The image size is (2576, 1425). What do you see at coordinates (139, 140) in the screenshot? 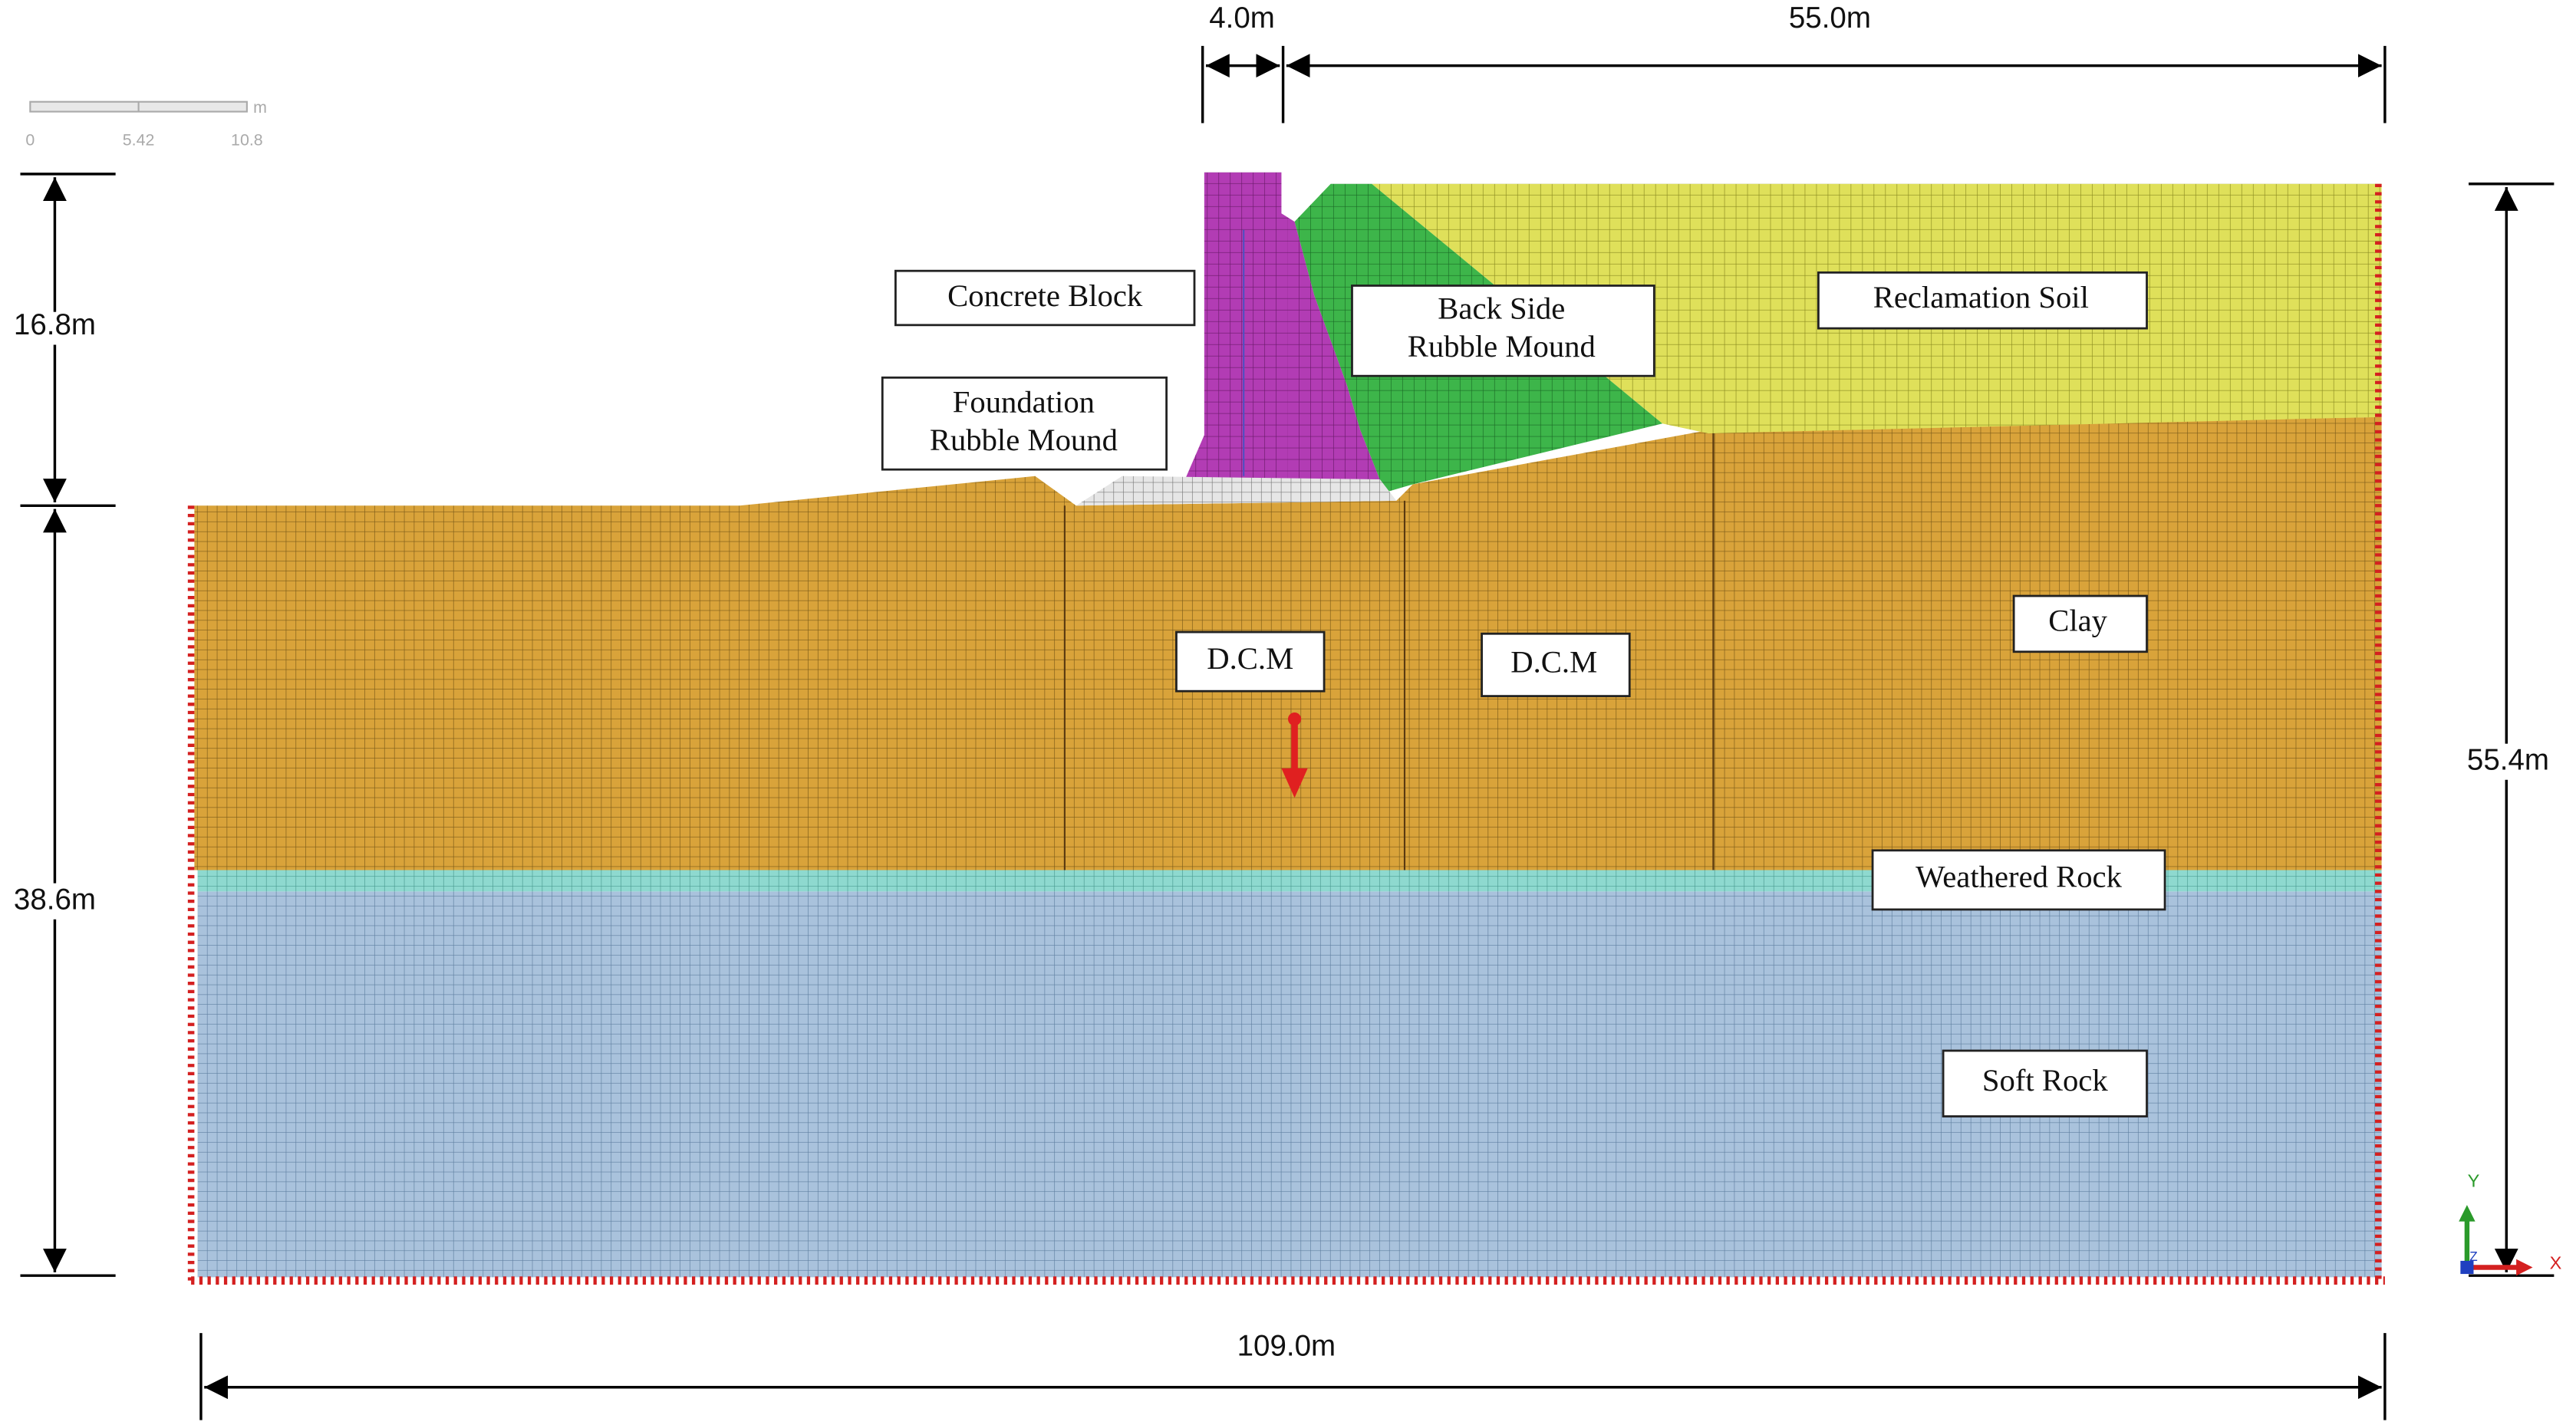
I see `scale-tick: 5.42` at bounding box center [139, 140].